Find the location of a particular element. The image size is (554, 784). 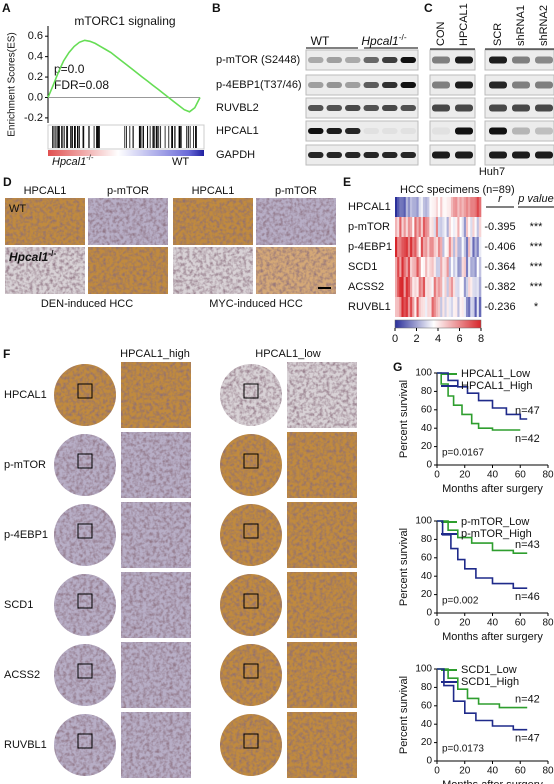

genotype-label: WT is located at coordinates (180, 162).